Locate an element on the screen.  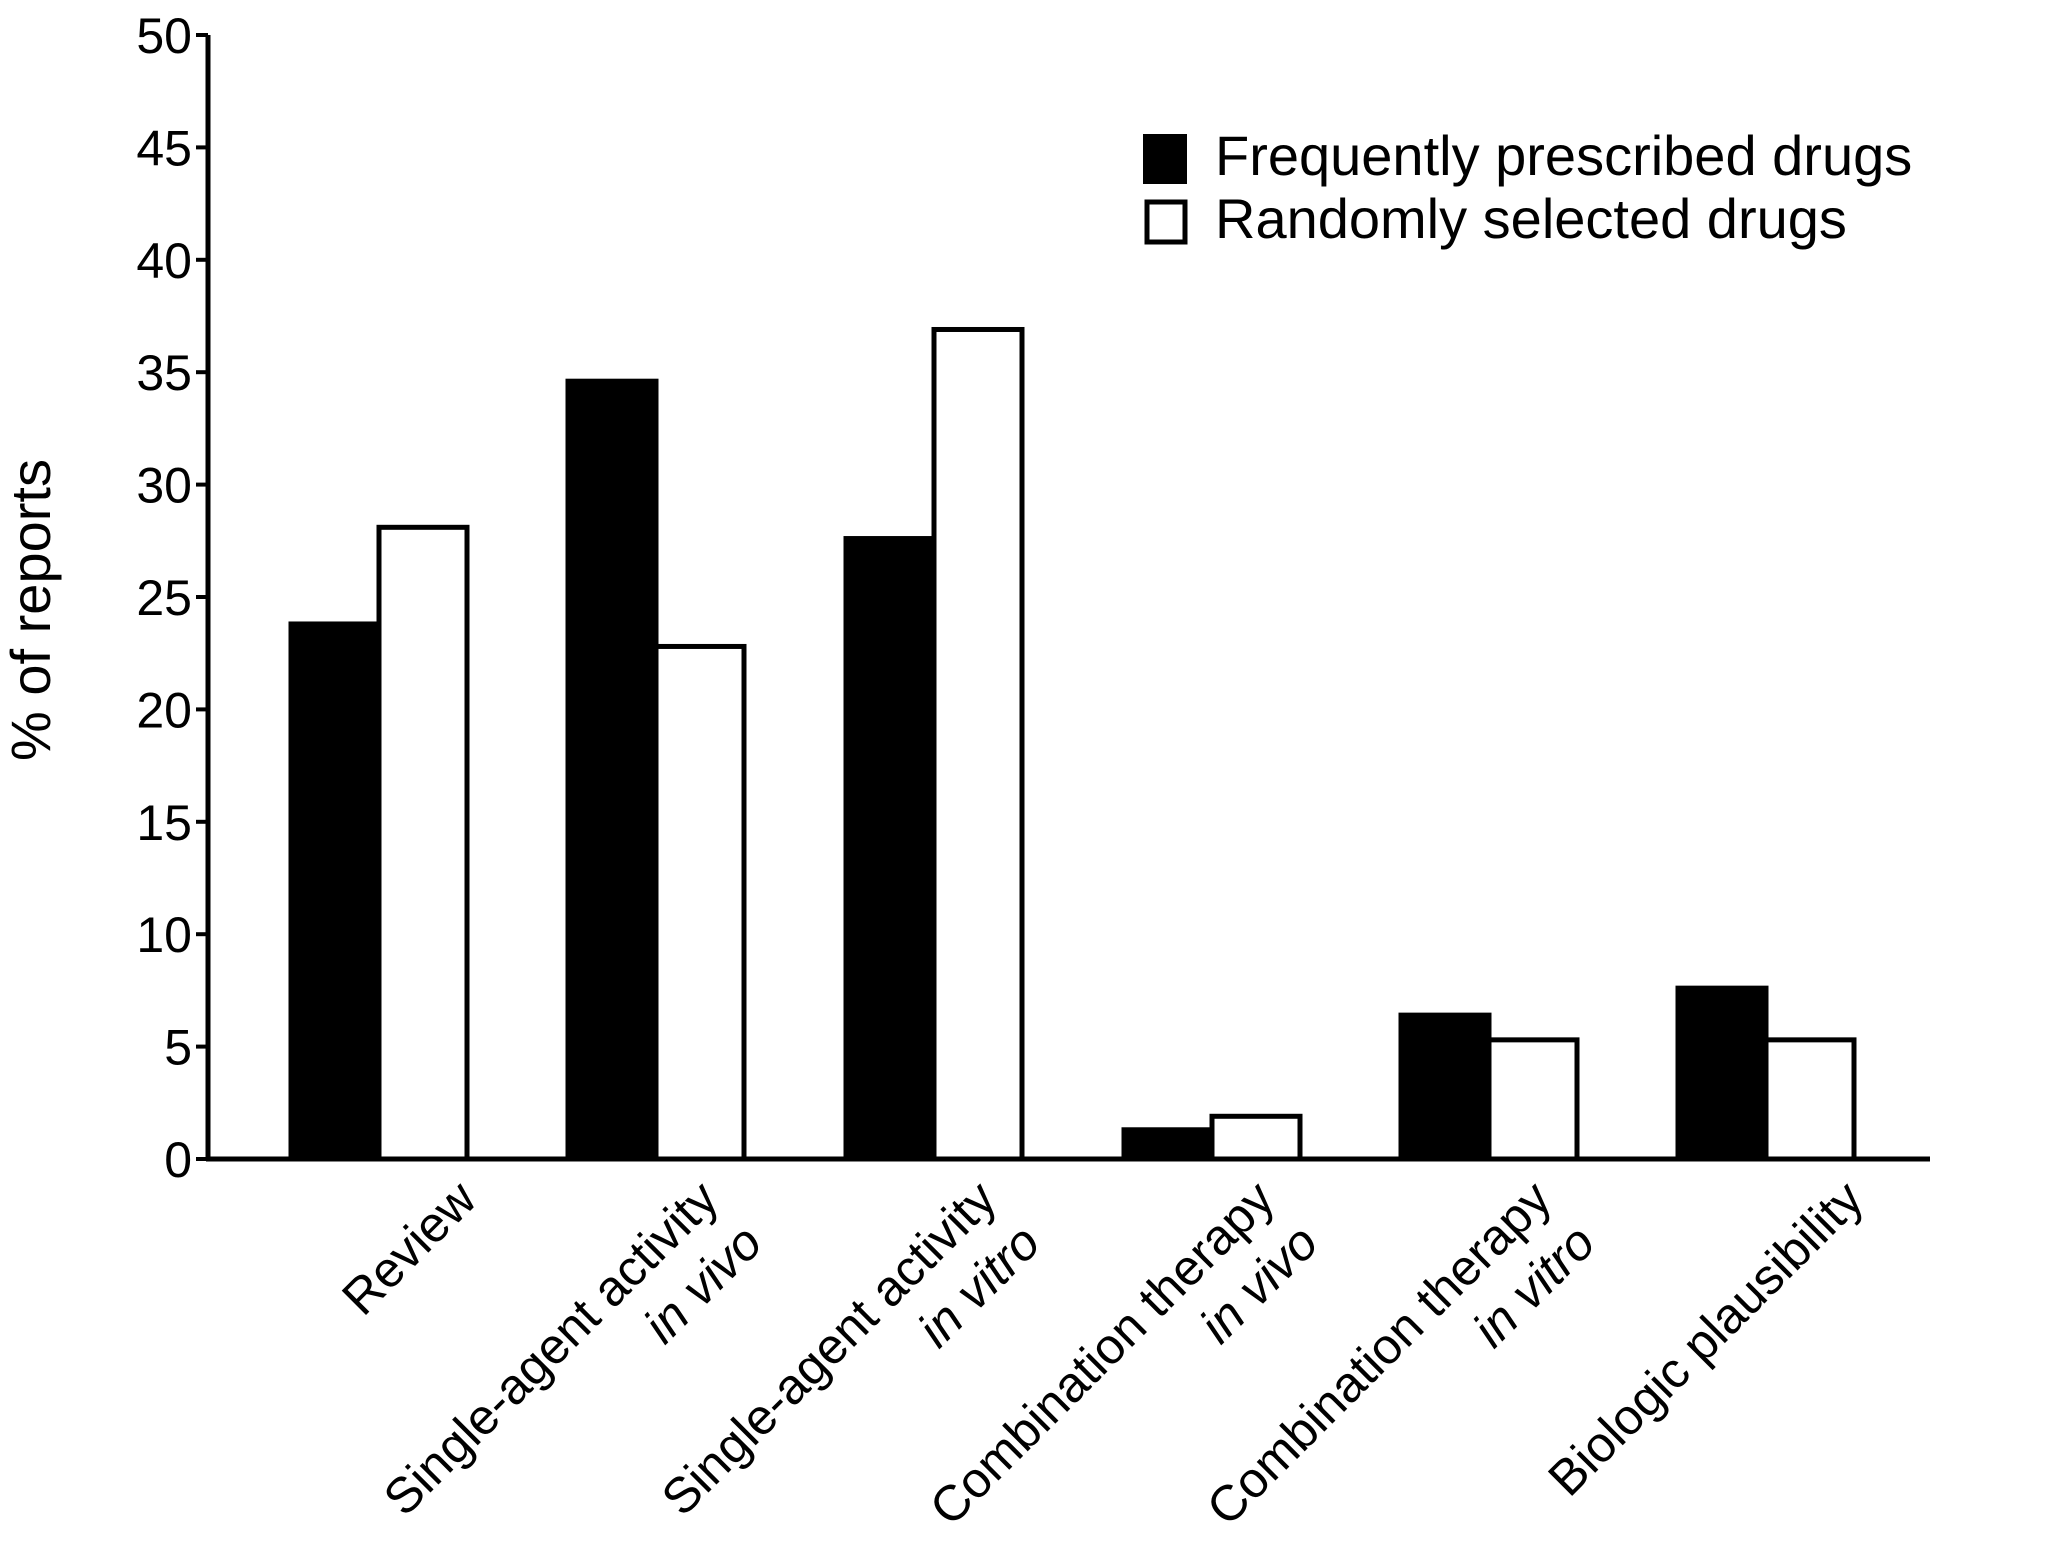
legend-label-frequently-prescribed: Frequently prescribed drugs is located at coordinates (1563, 155).